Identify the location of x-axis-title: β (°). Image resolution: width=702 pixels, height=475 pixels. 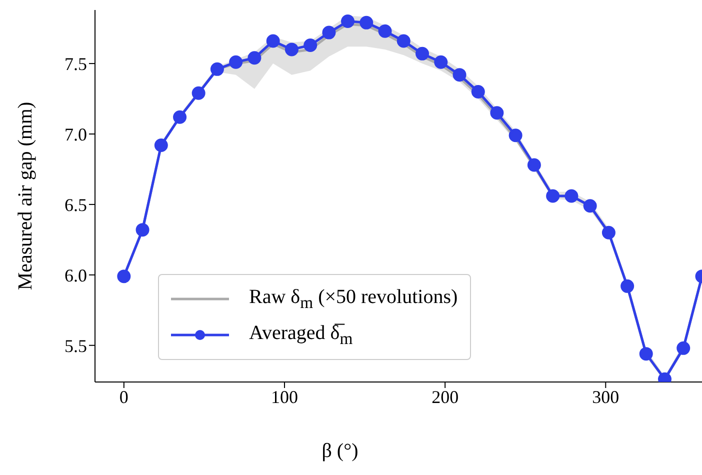
(340, 451).